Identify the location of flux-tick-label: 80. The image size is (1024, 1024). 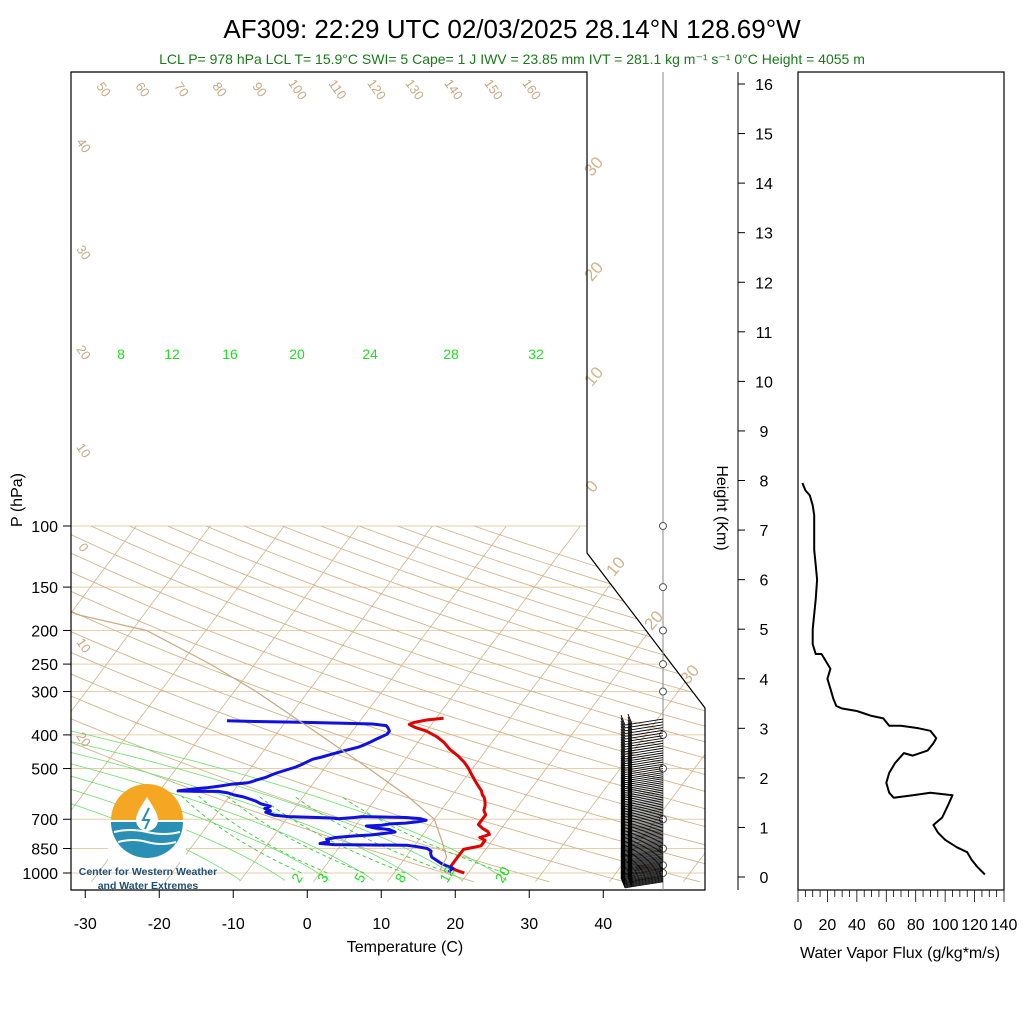
(916, 925).